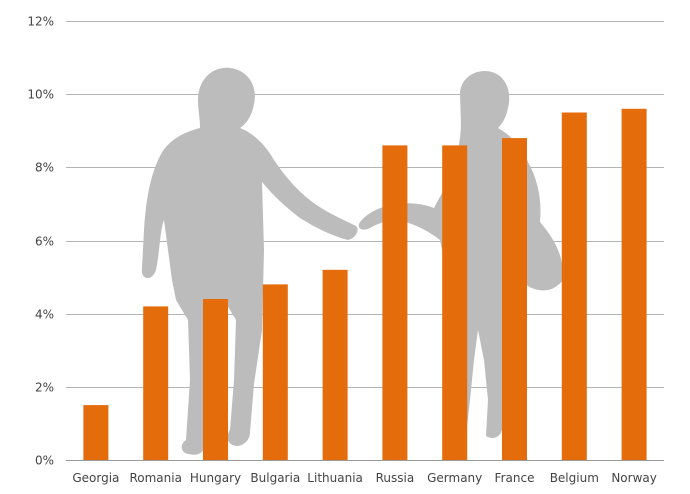  I want to click on x-category-label: Lithuania, so click(335, 478).